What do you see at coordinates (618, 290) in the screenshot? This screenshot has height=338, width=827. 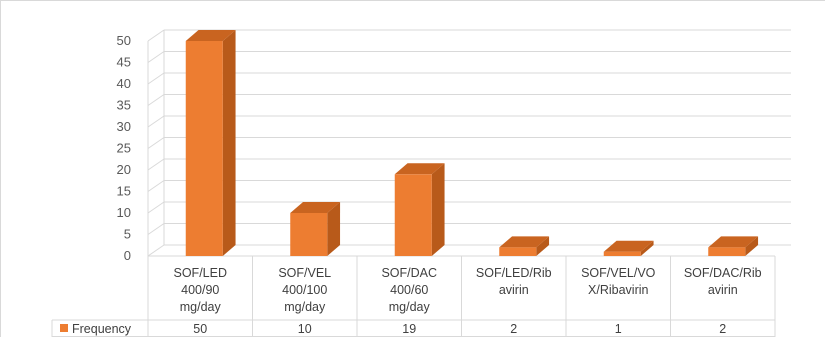 I see `category-label: X/Ribavirin` at bounding box center [618, 290].